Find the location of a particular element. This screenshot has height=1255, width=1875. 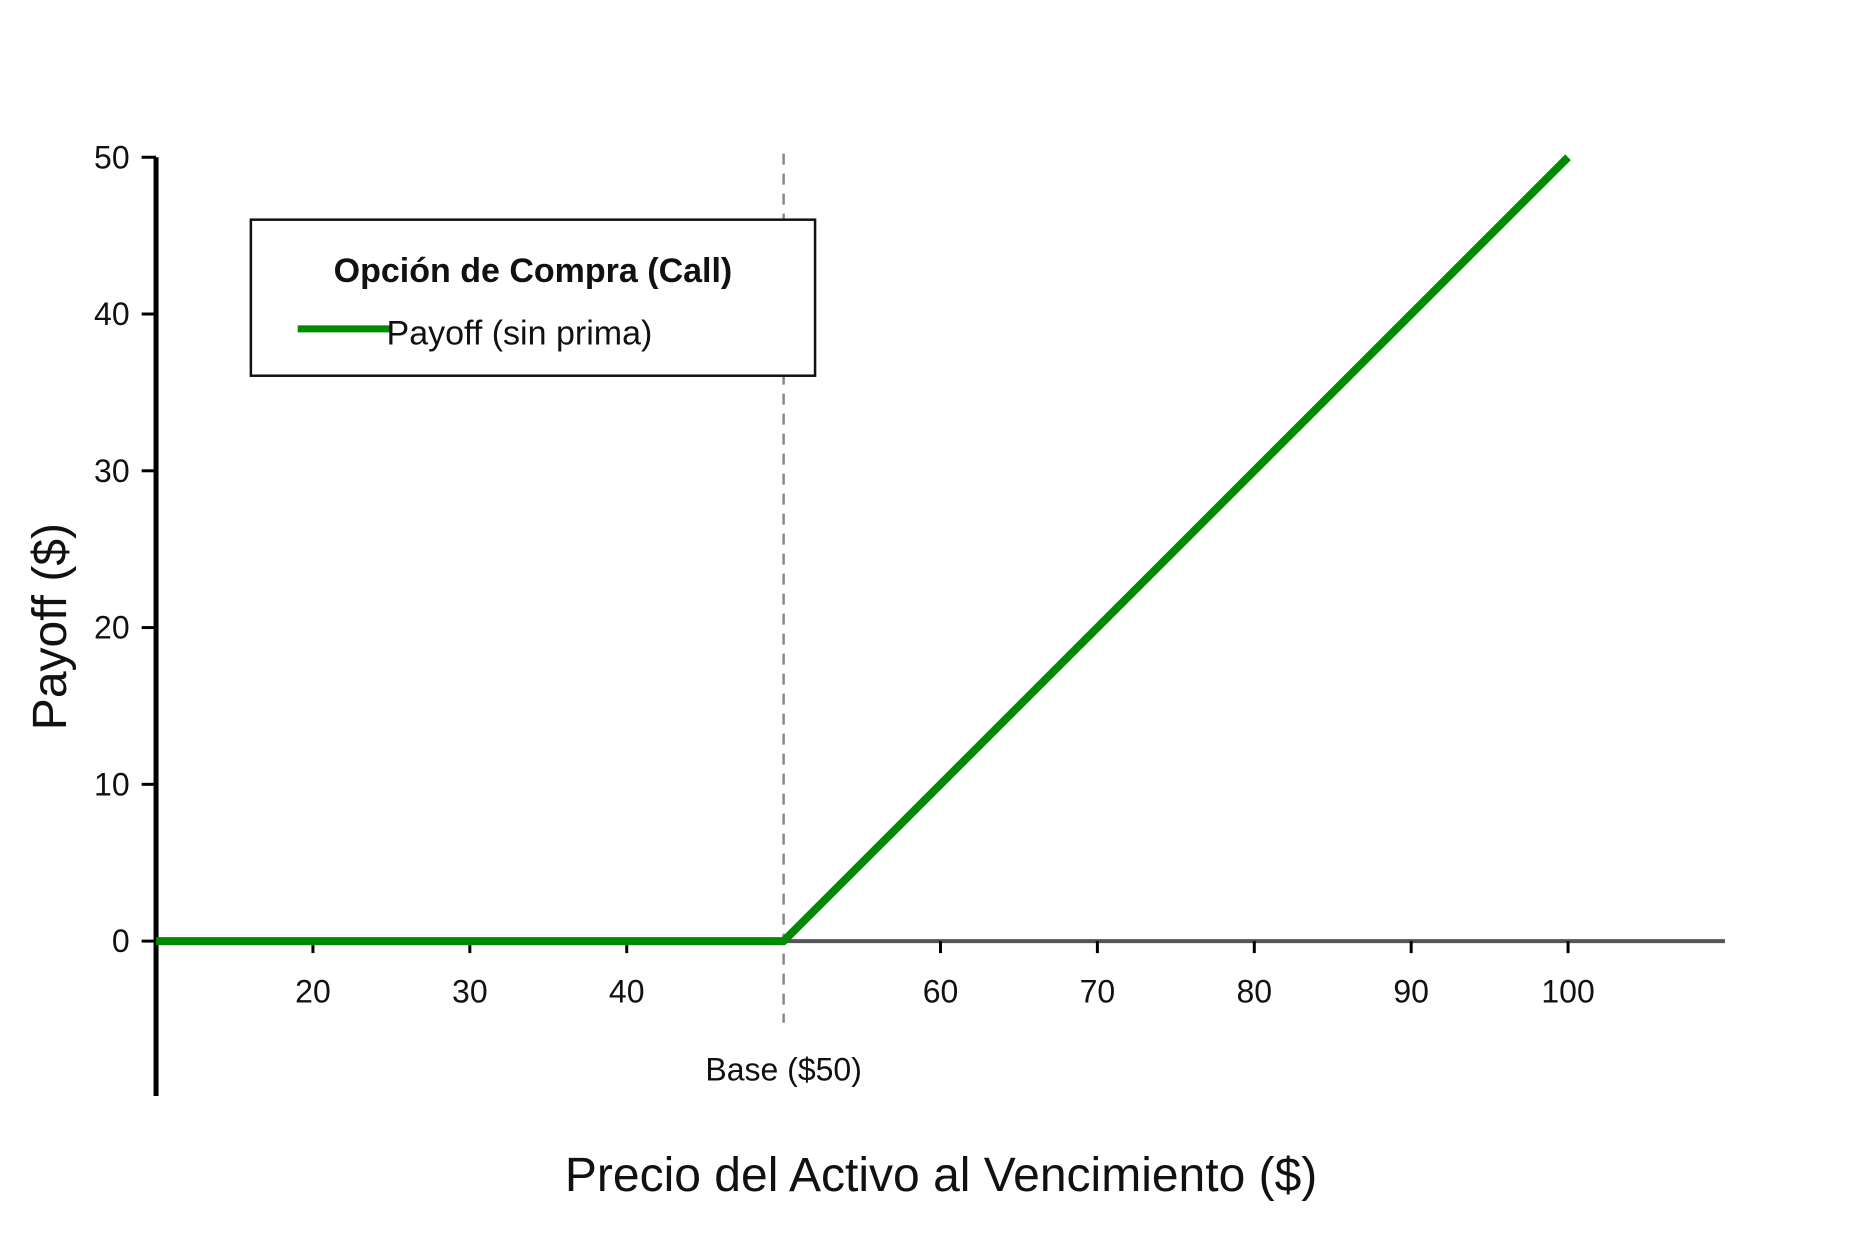

legend-label-payoff: Payoff (sin prima) is located at coordinates (520, 334).